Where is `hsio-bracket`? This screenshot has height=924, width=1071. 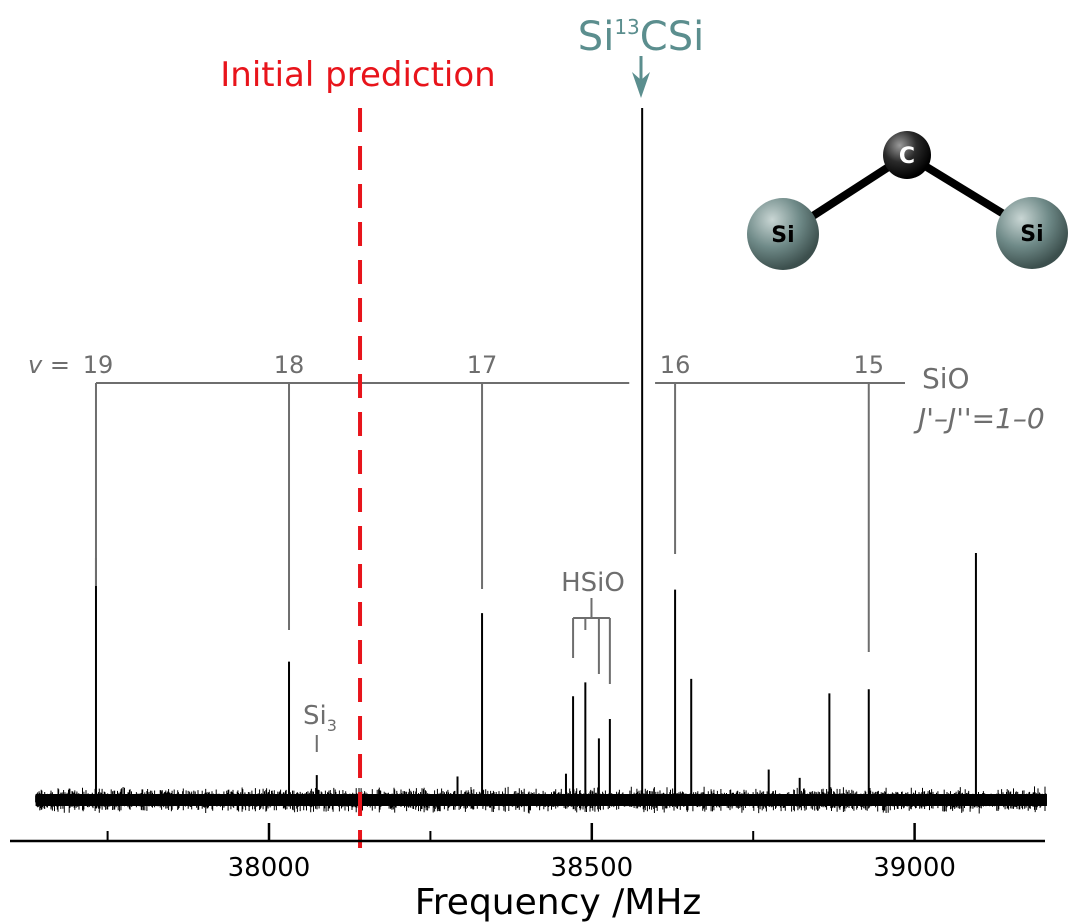 hsio-bracket is located at coordinates (591, 641).